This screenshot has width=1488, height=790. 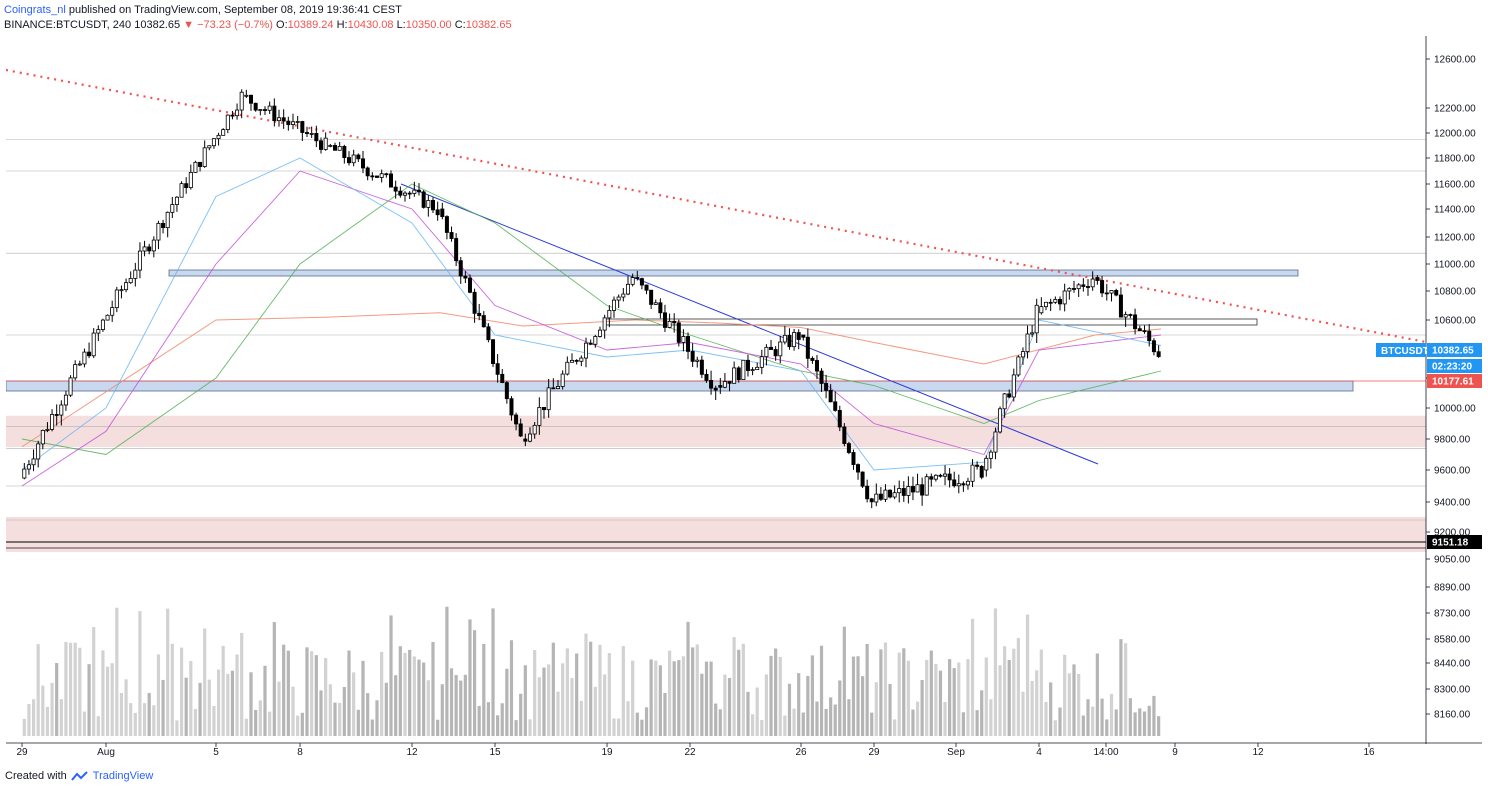 What do you see at coordinates (1452, 440) in the screenshot?
I see `y-tick-label: 9800.00` at bounding box center [1452, 440].